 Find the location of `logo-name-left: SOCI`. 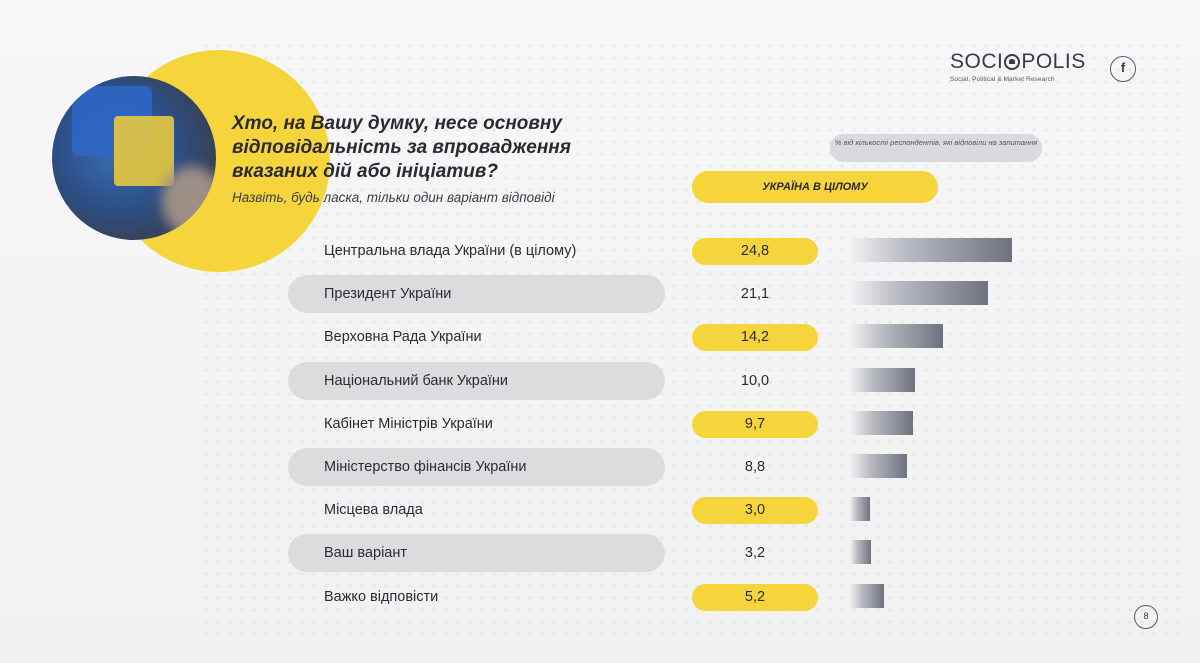

logo-name-left: SOCI is located at coordinates (977, 61).